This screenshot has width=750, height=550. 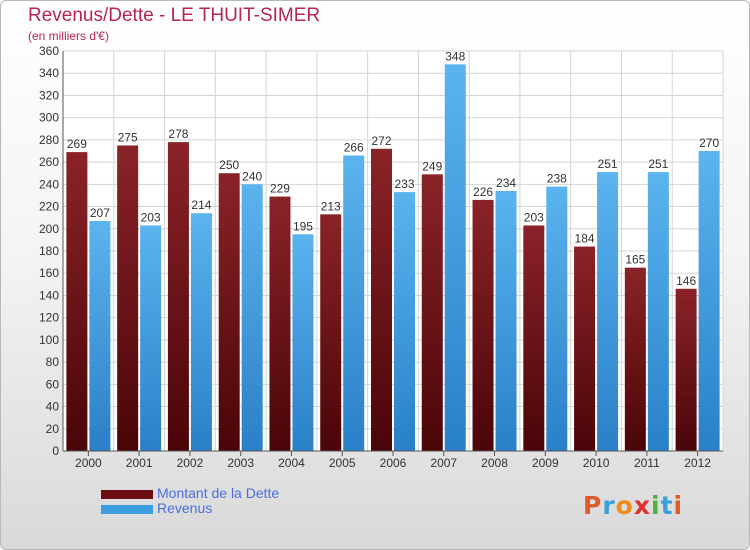 I want to click on y-tick-label: 140, so click(x=49, y=295).